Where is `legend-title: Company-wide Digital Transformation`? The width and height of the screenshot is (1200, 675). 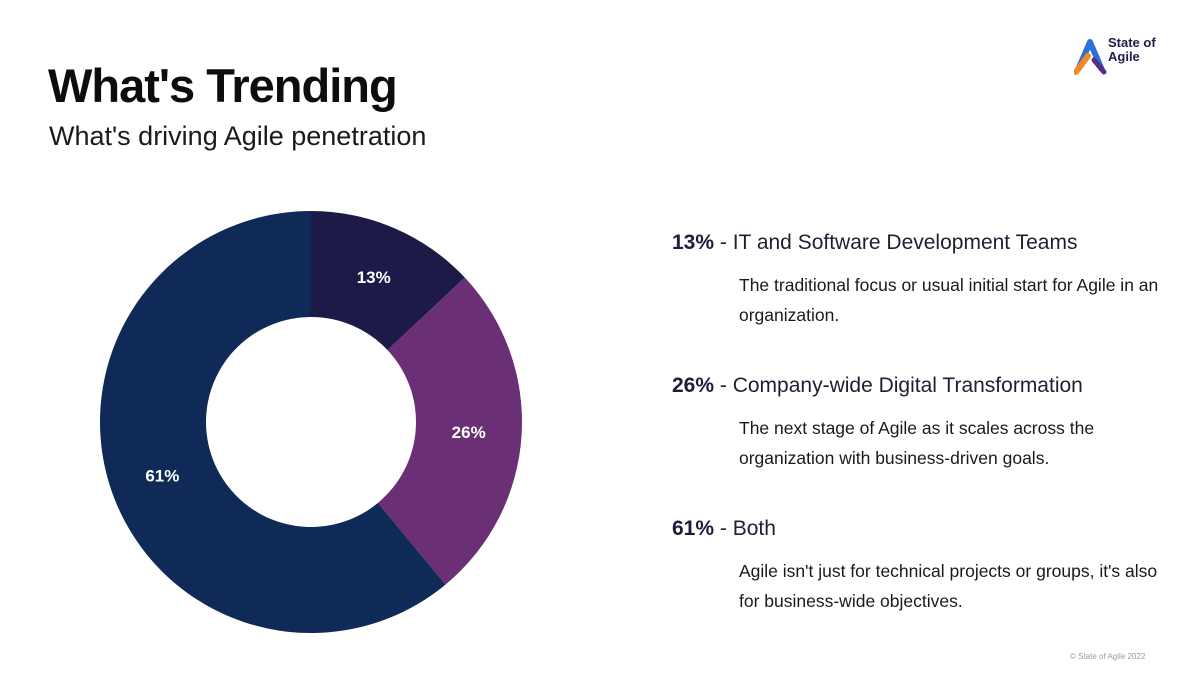 legend-title: Company-wide Digital Transformation is located at coordinates (907, 385).